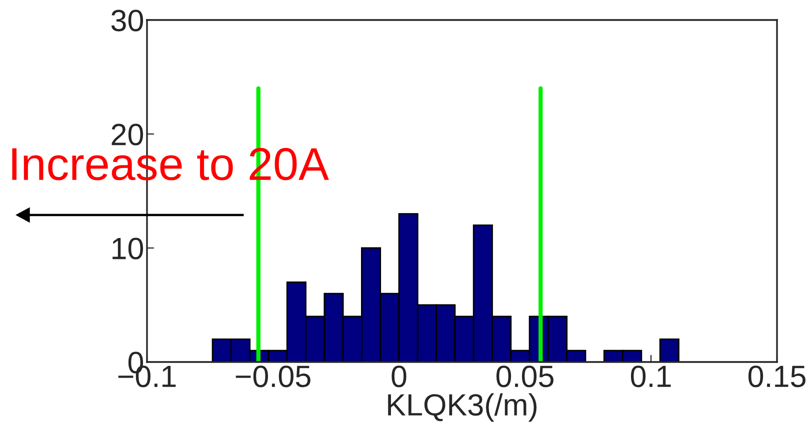  I want to click on y-tick-label: 20, so click(128, 135).